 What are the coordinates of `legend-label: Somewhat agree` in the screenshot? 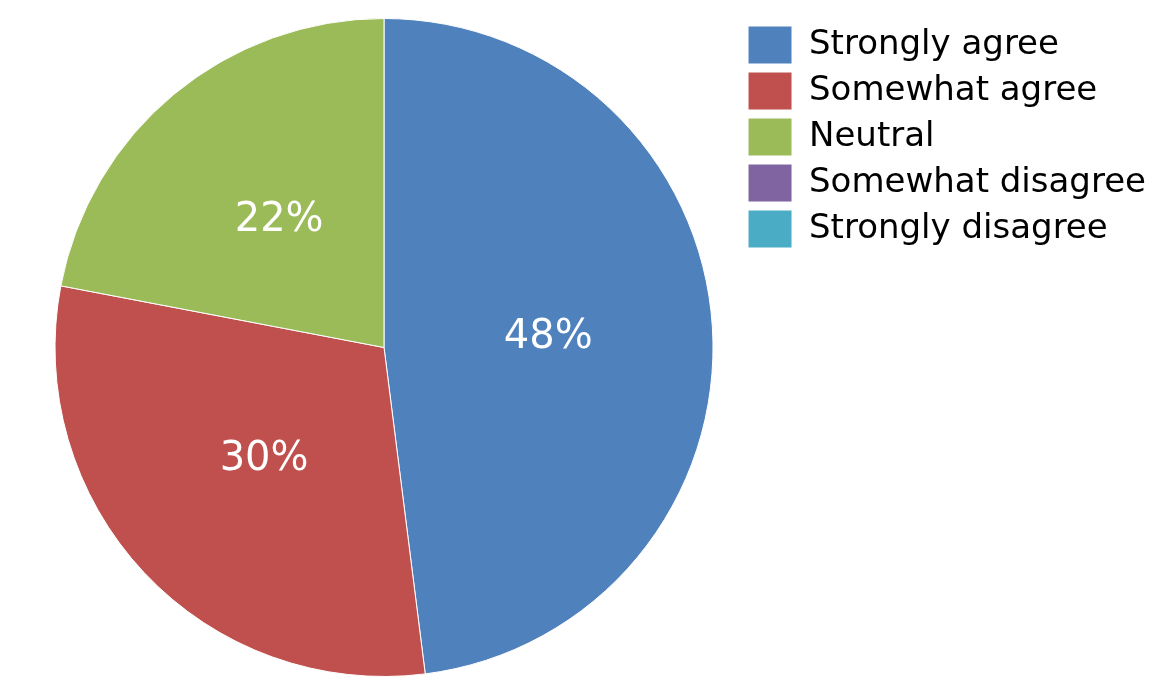 It's located at (953, 87).